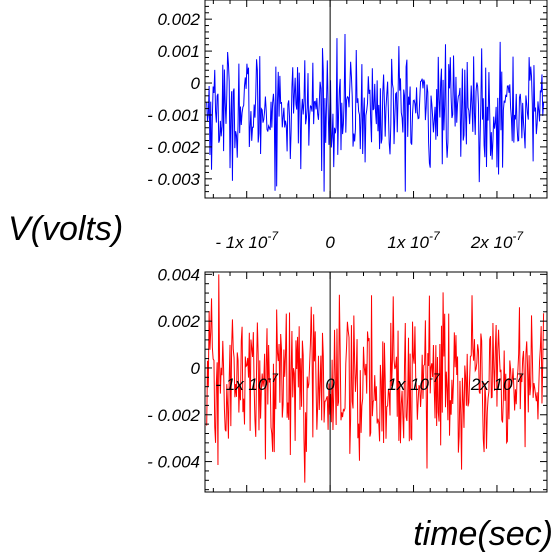 The width and height of the screenshot is (553, 553). What do you see at coordinates (173, 462) in the screenshot?
I see `y-tick-label: - 0.004` at bounding box center [173, 462].